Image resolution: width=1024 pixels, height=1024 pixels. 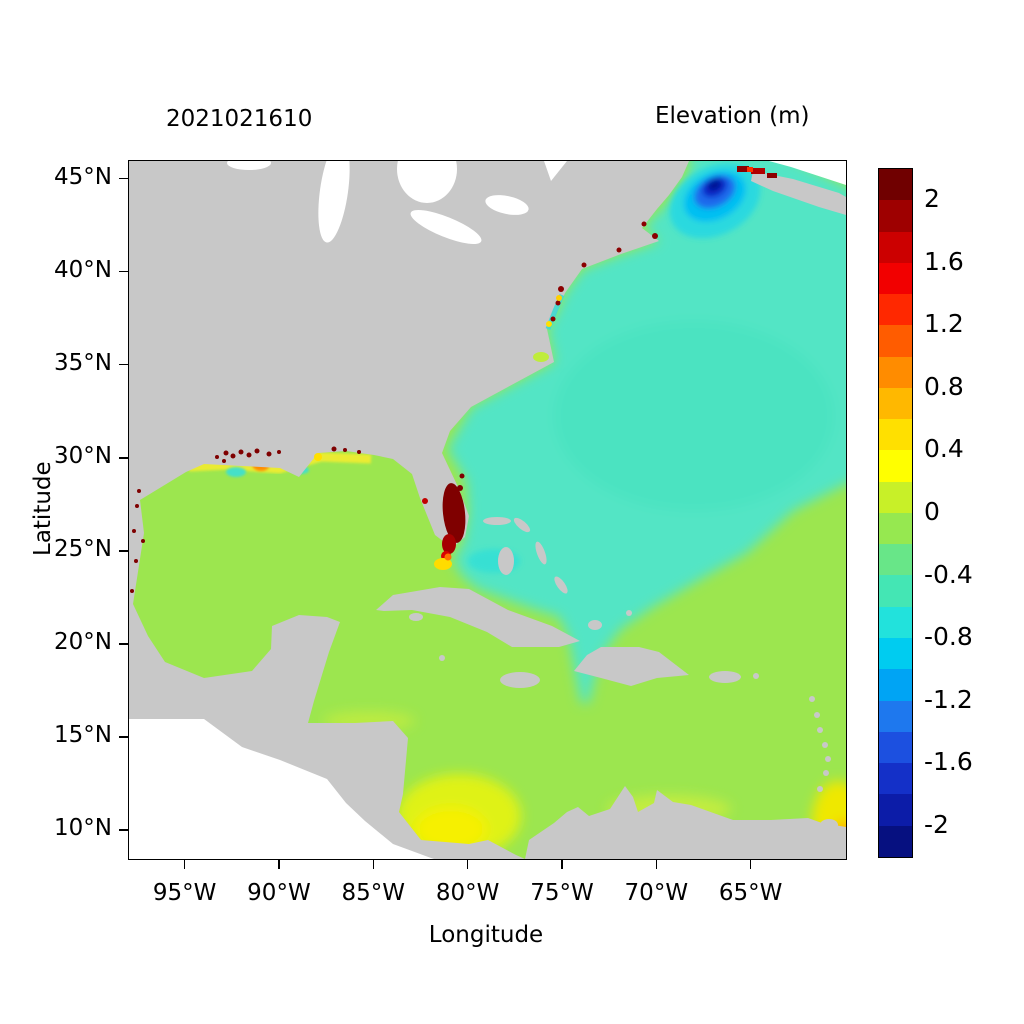 I want to click on top-right-no-data, so click(x=807, y=173).